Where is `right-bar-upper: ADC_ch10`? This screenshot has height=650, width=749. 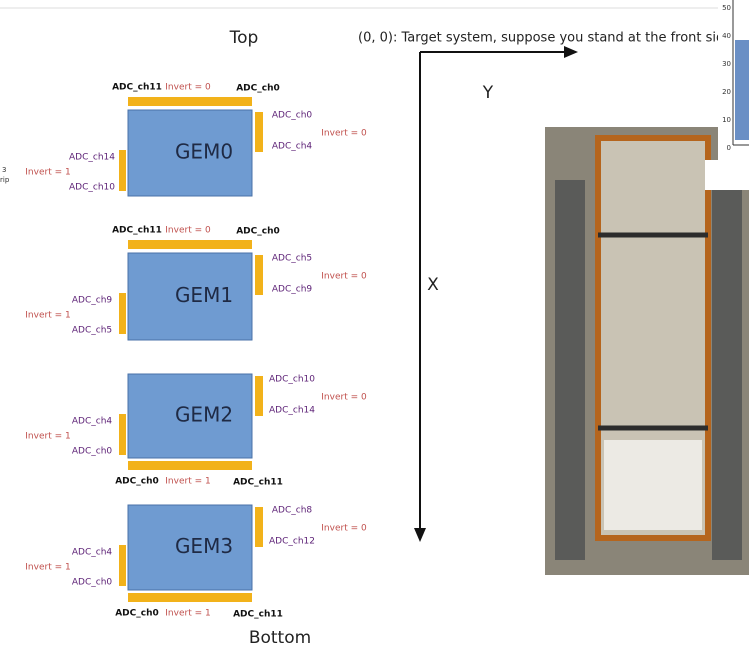
right-bar-upper: ADC_ch10 is located at coordinates (292, 380).